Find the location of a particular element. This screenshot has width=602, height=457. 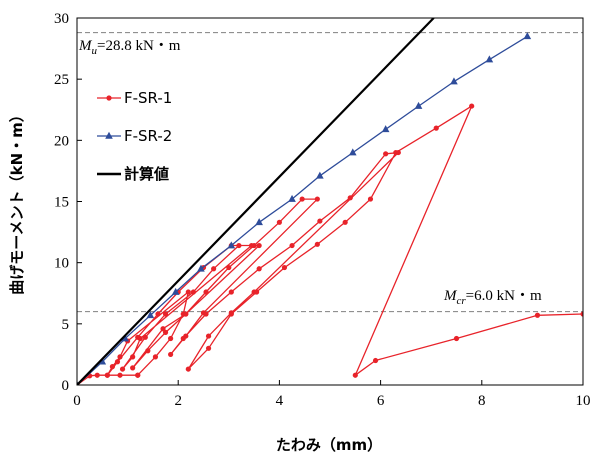

x-tick-label: 6 is located at coordinates (381, 401).